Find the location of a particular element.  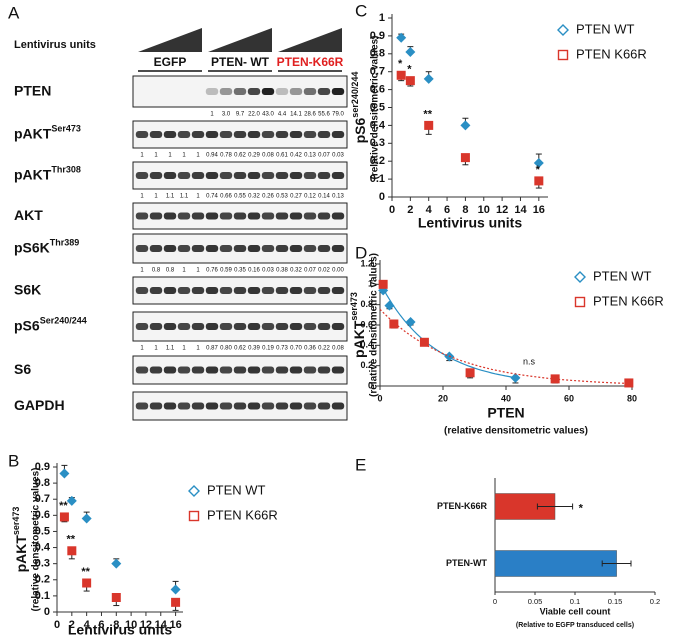

x-tick-label: 2 is located at coordinates (410, 210).